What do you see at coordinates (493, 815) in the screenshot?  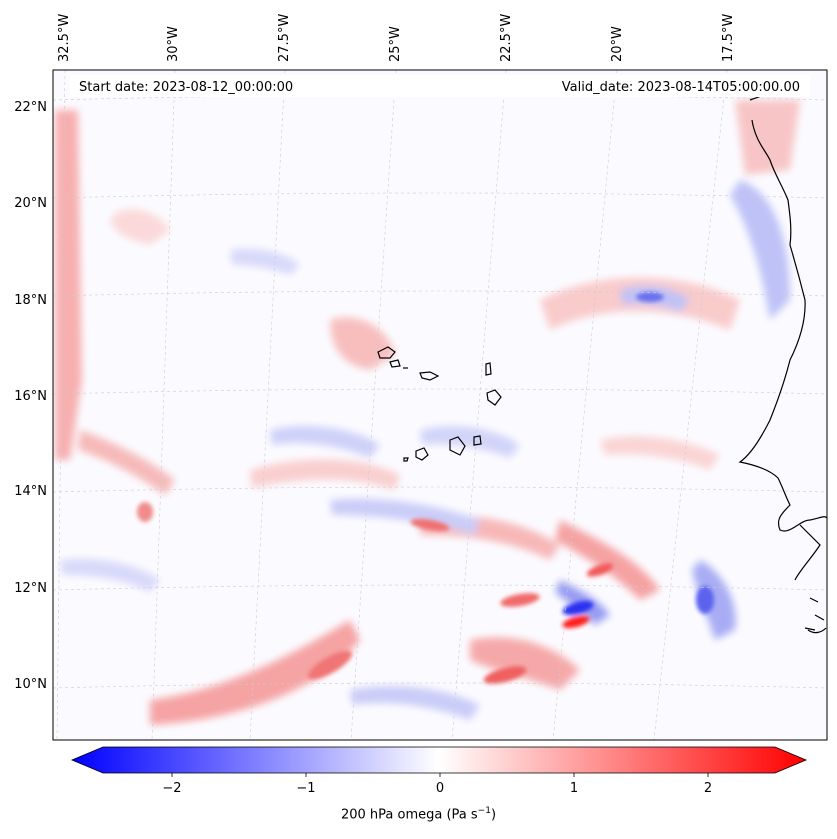 I see `colorbar-title-suffix: )` at bounding box center [493, 815].